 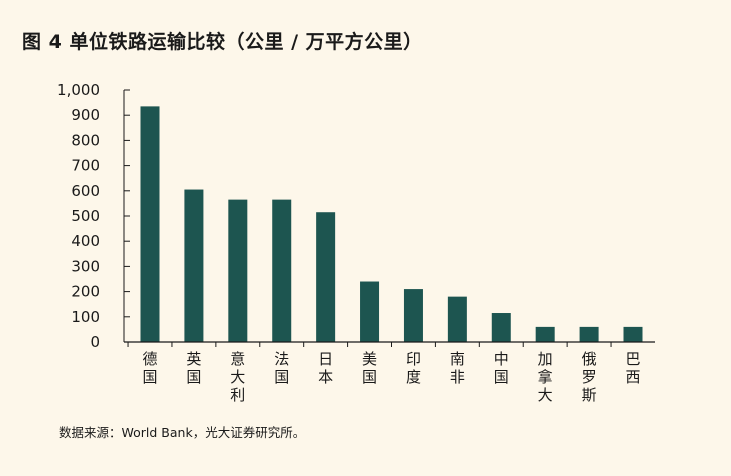 What do you see at coordinates (501, 368) in the screenshot?
I see `x-tick-label: 中国` at bounding box center [501, 368].